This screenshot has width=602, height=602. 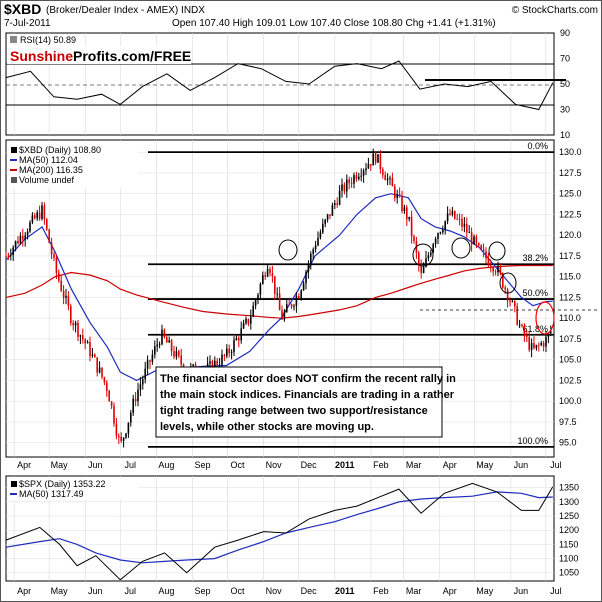 What do you see at coordinates (570, 256) in the screenshot?
I see `main-tick-label: 117.5` at bounding box center [570, 256].